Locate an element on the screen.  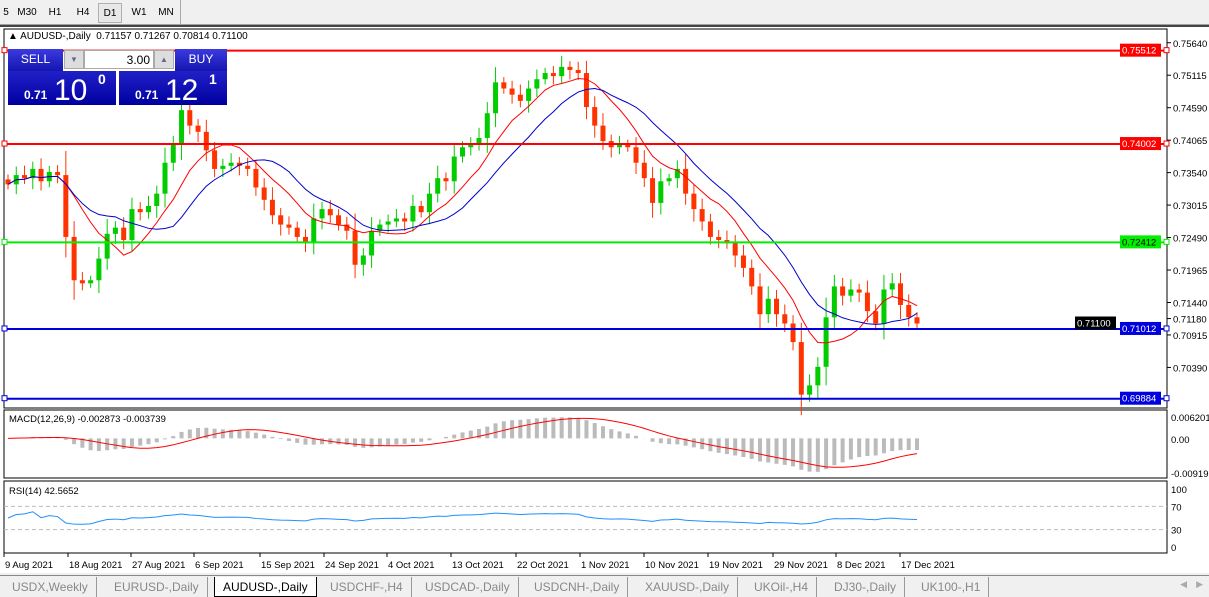
sell-price-pips: 10 is located at coordinates (71, 90).